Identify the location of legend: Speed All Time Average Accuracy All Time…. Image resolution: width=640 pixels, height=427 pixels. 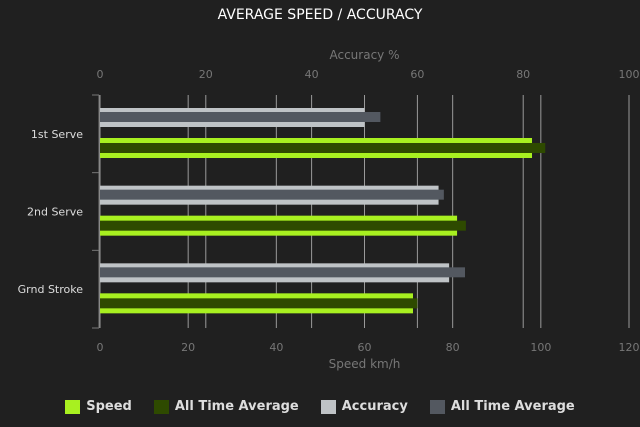
(320, 406).